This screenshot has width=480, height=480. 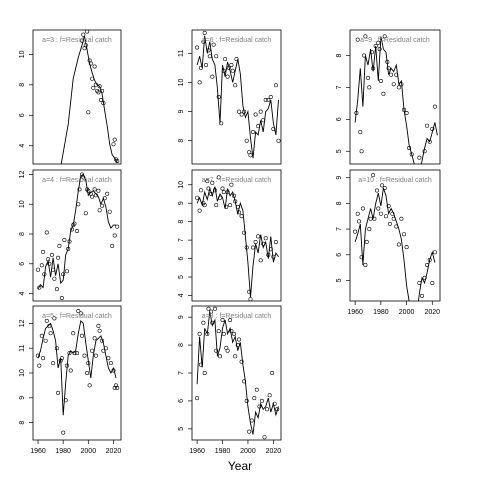 I want to click on y-tick-label: 5, so click(x=181, y=429).